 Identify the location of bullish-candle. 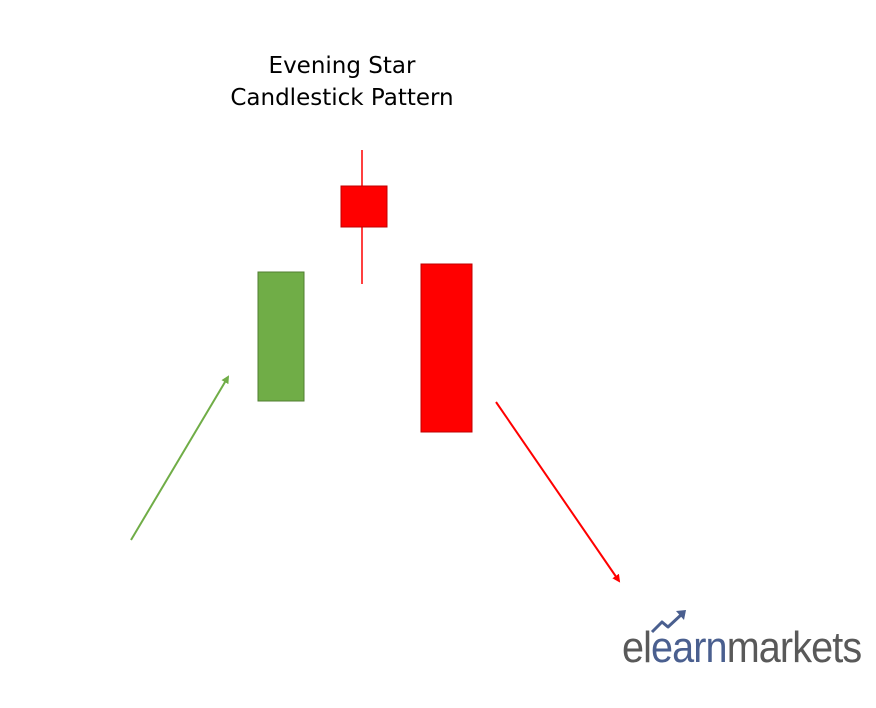
(281, 336).